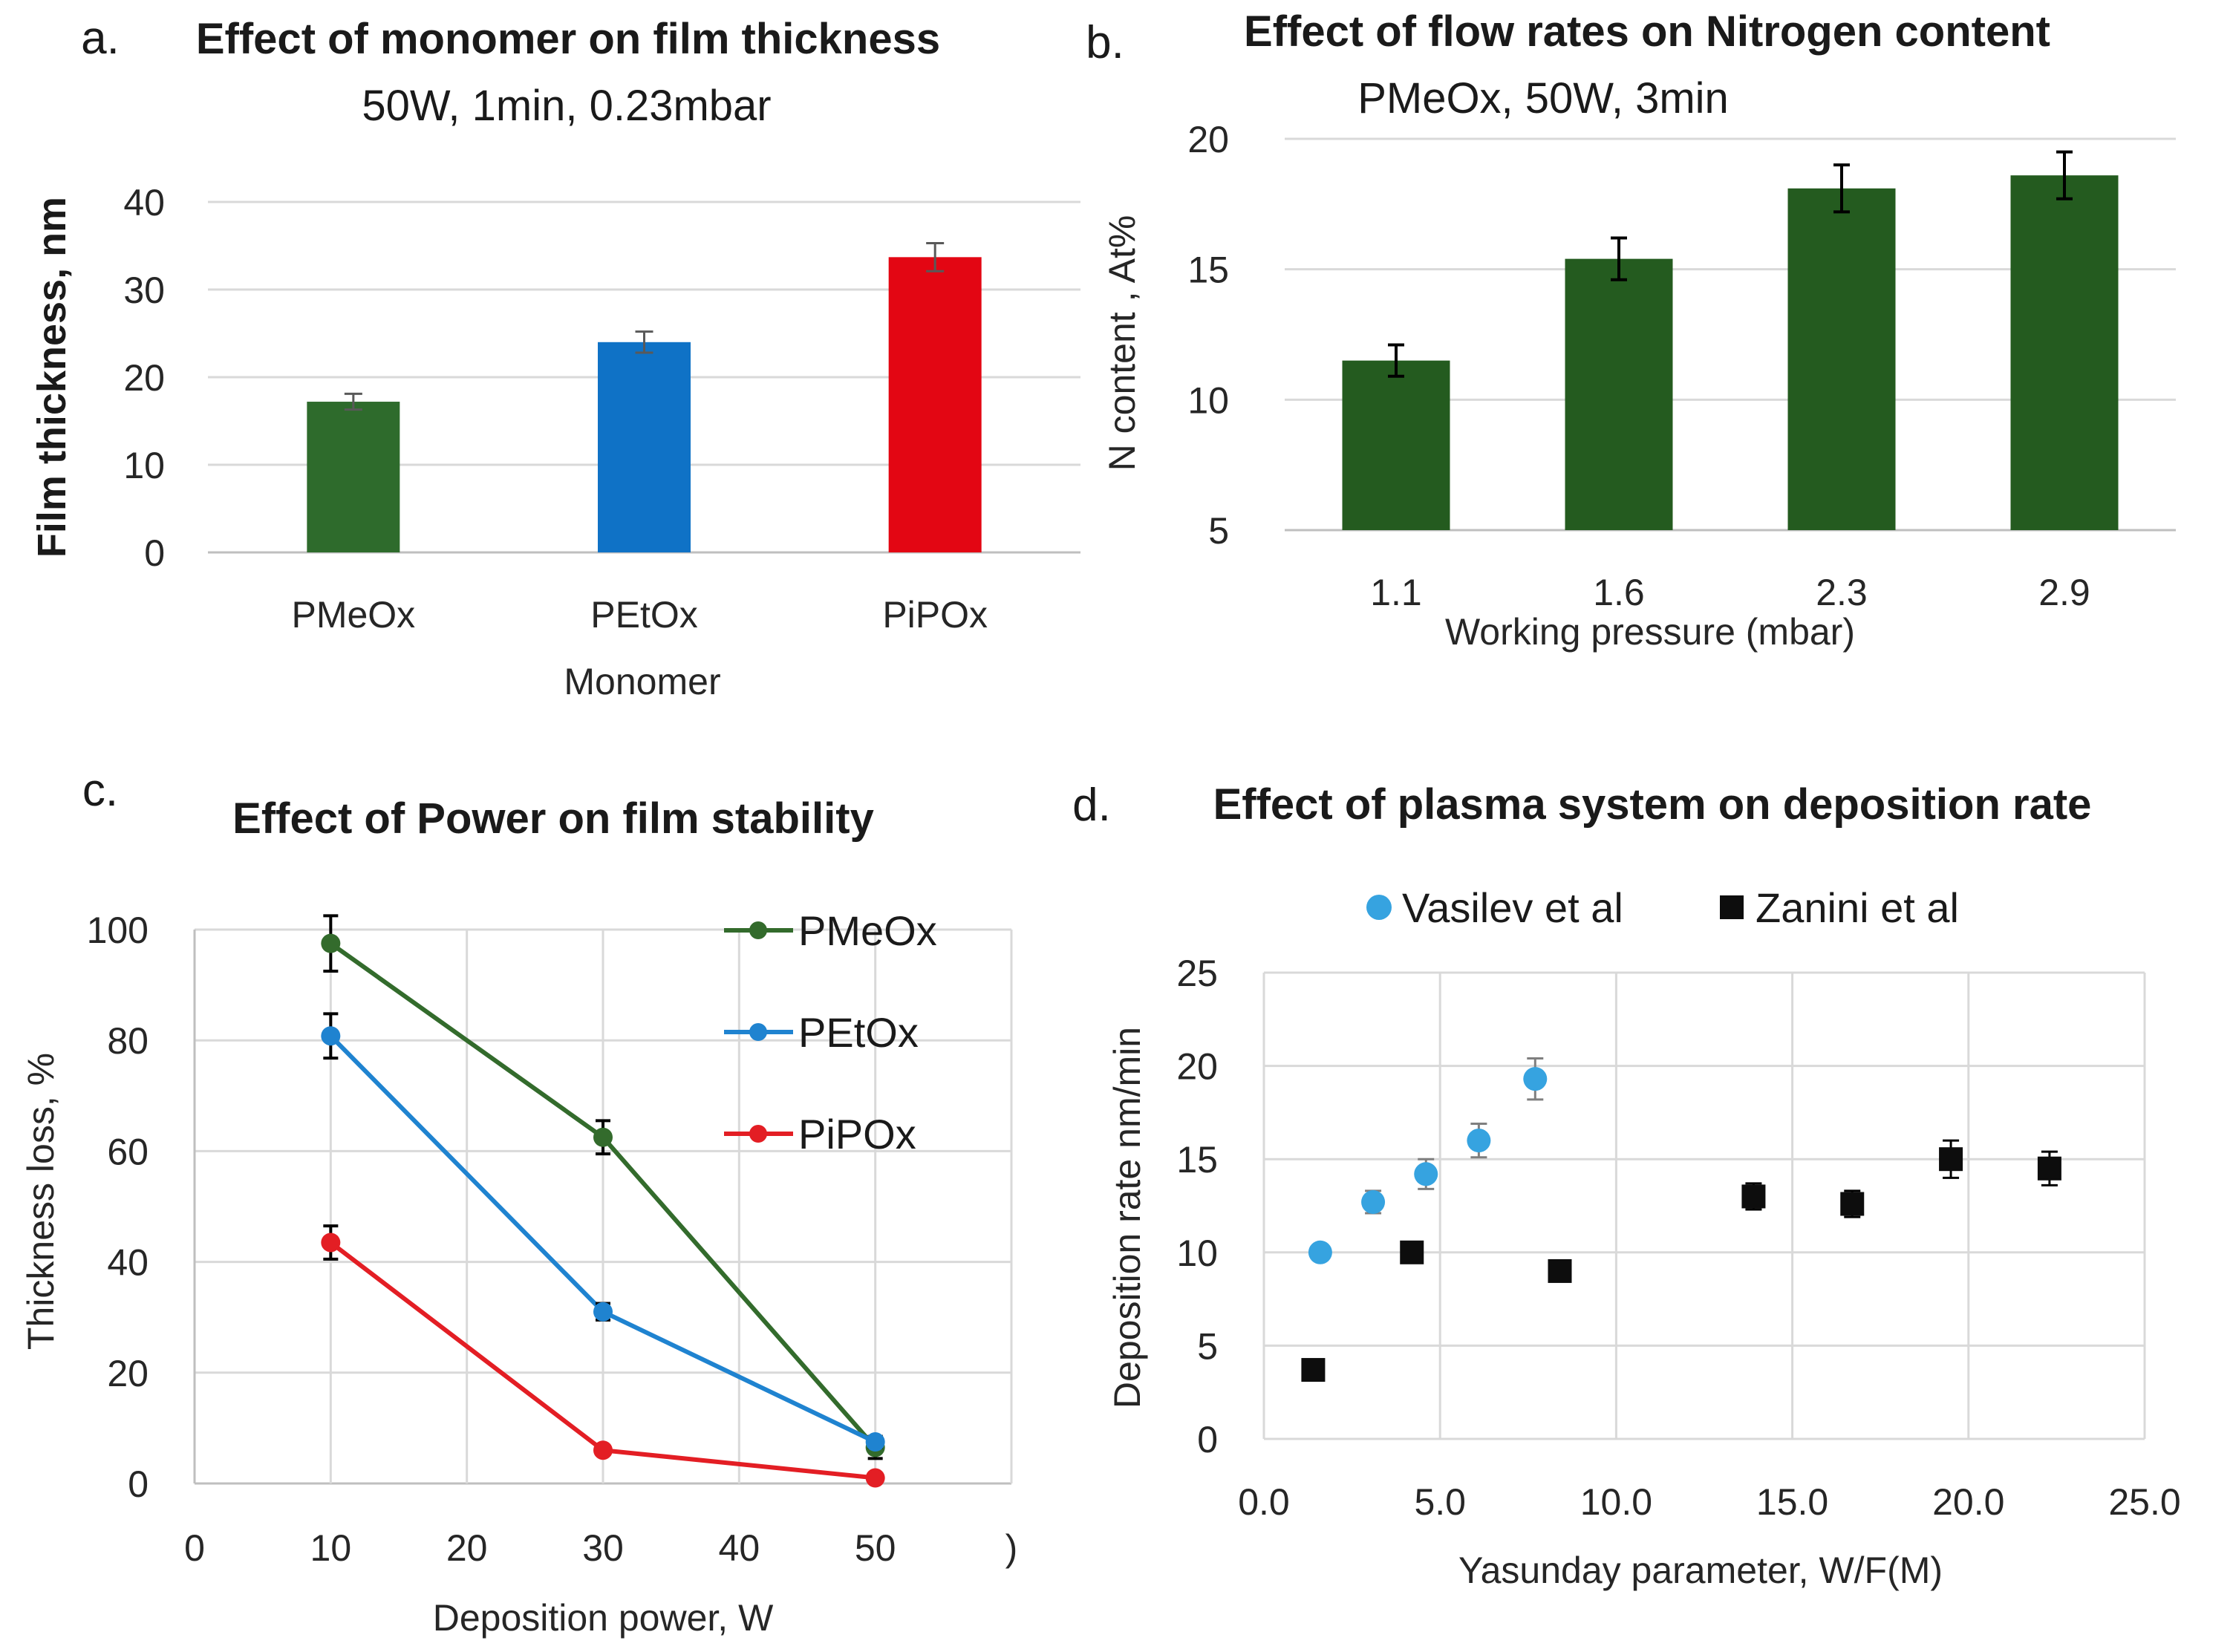  I want to click on panel-a-y-tick: 0, so click(154, 553).